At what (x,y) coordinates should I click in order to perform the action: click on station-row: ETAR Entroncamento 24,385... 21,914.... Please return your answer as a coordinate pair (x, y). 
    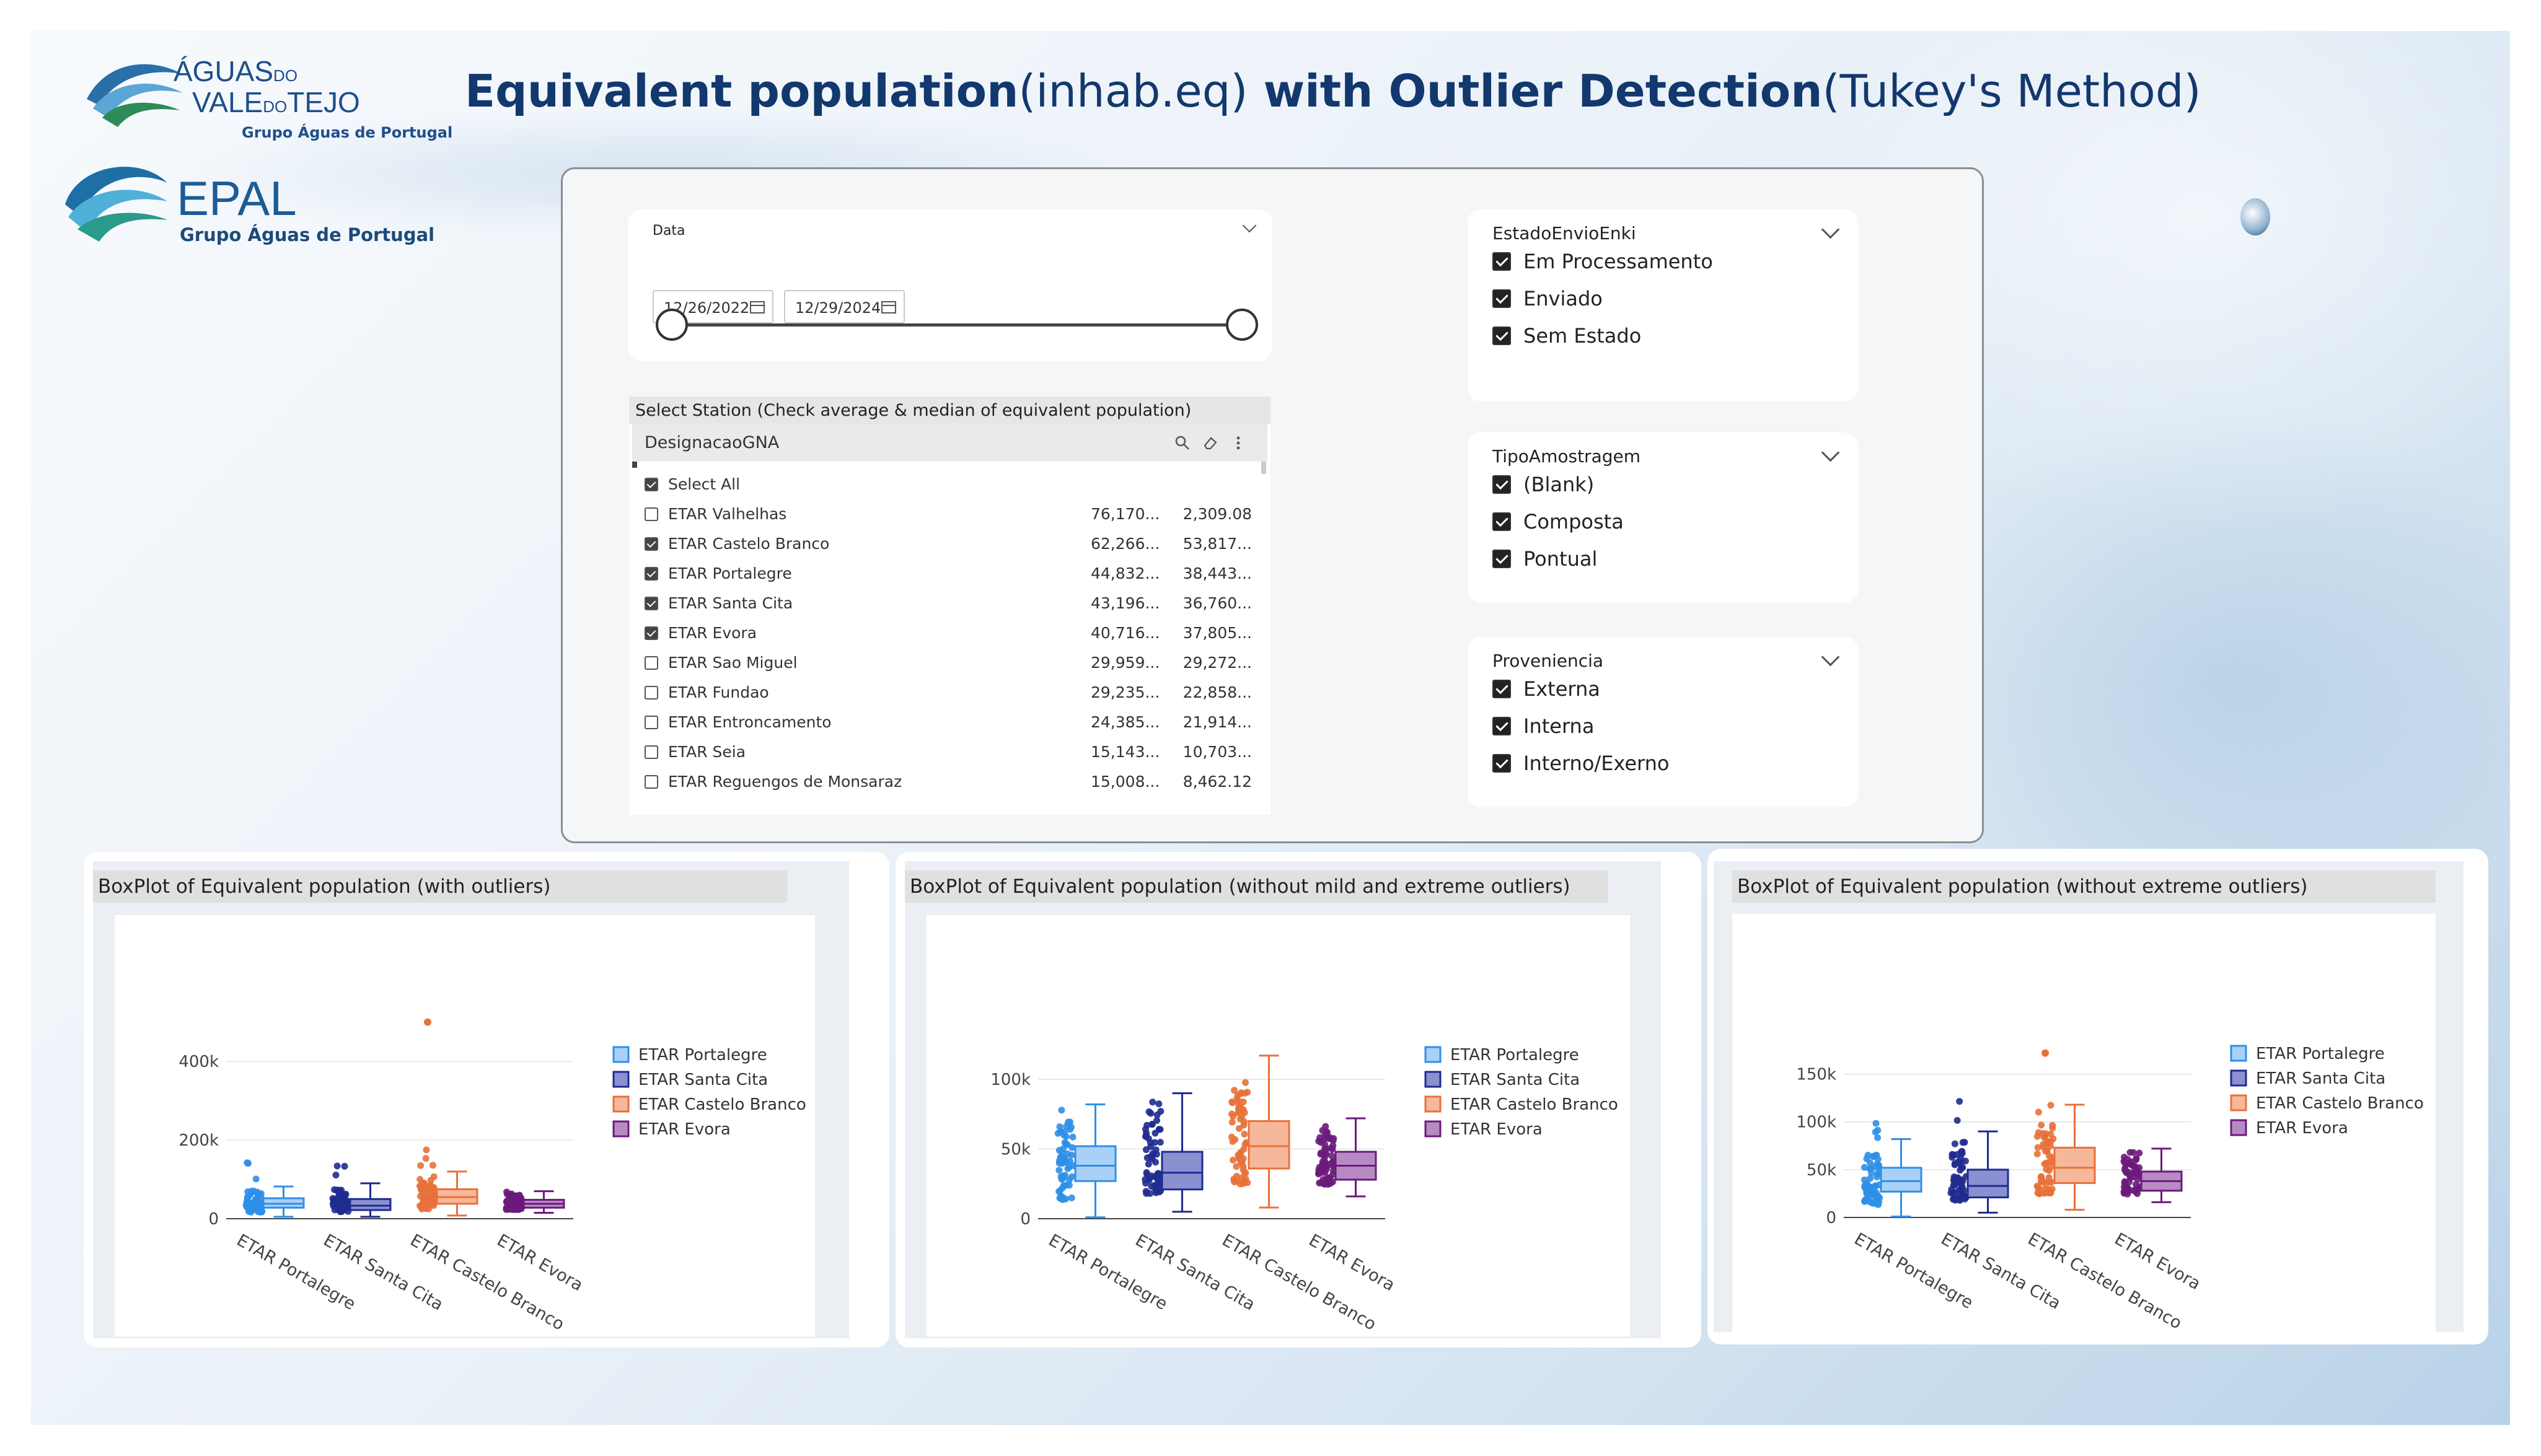
    Looking at the image, I should click on (951, 722).